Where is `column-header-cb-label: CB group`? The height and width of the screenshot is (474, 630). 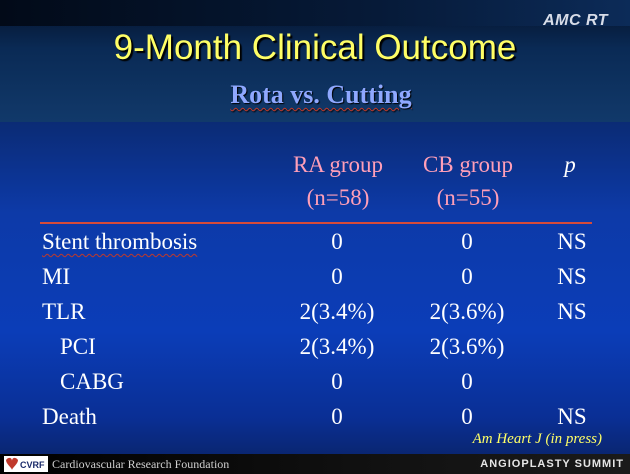 column-header-cb-label: CB group is located at coordinates (468, 164).